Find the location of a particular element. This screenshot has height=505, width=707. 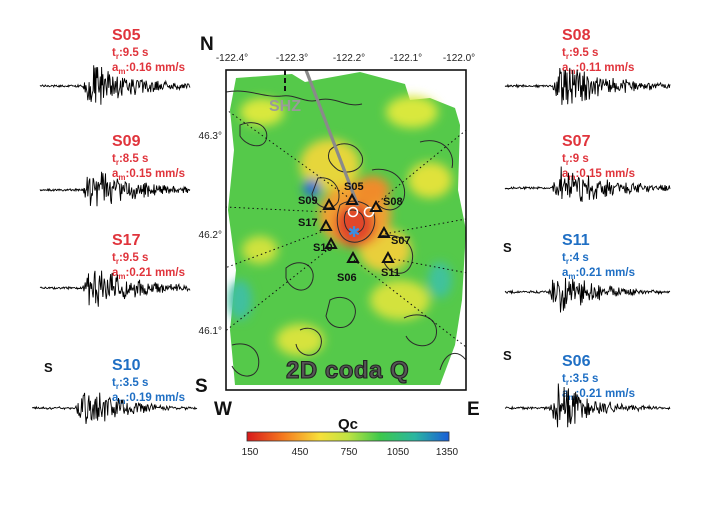

panel-rise-time: tr:8.5 s is located at coordinates (130, 160).